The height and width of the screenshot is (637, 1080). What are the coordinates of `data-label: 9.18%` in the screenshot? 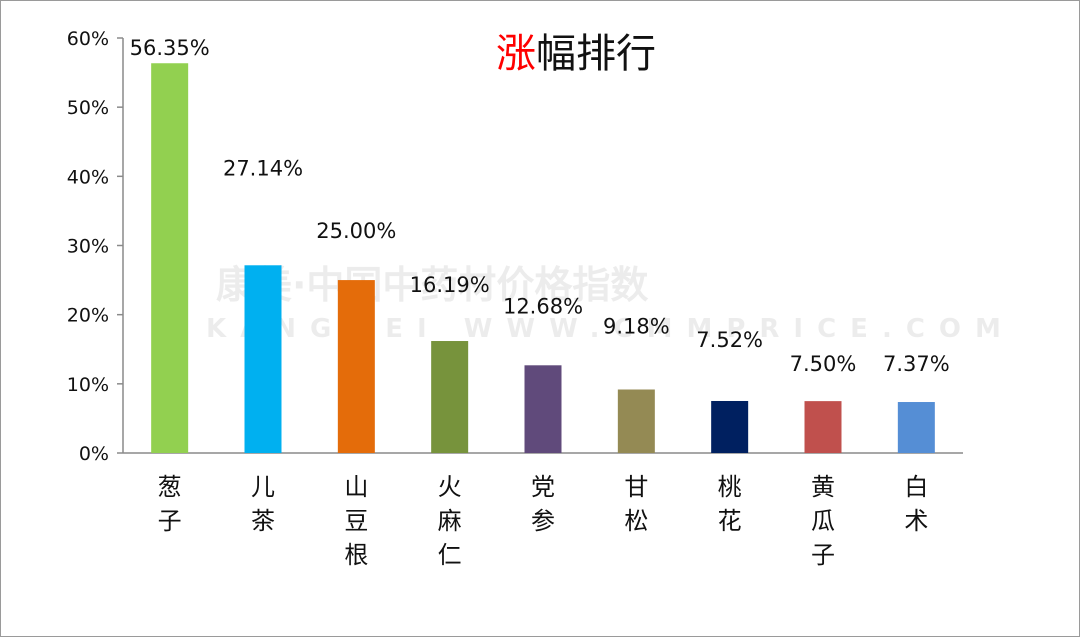 It's located at (636, 327).